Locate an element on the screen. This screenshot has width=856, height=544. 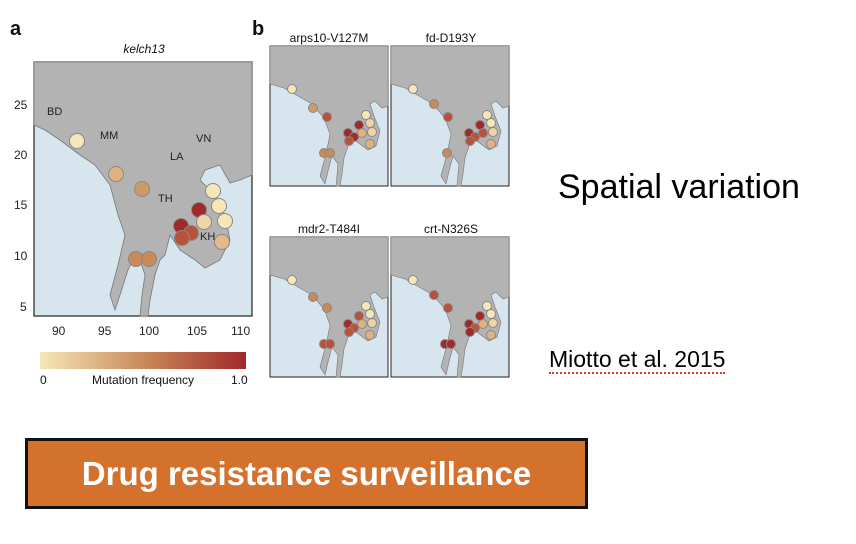
banner-text: Drug resistance surveillance is located at coordinates (306, 473).